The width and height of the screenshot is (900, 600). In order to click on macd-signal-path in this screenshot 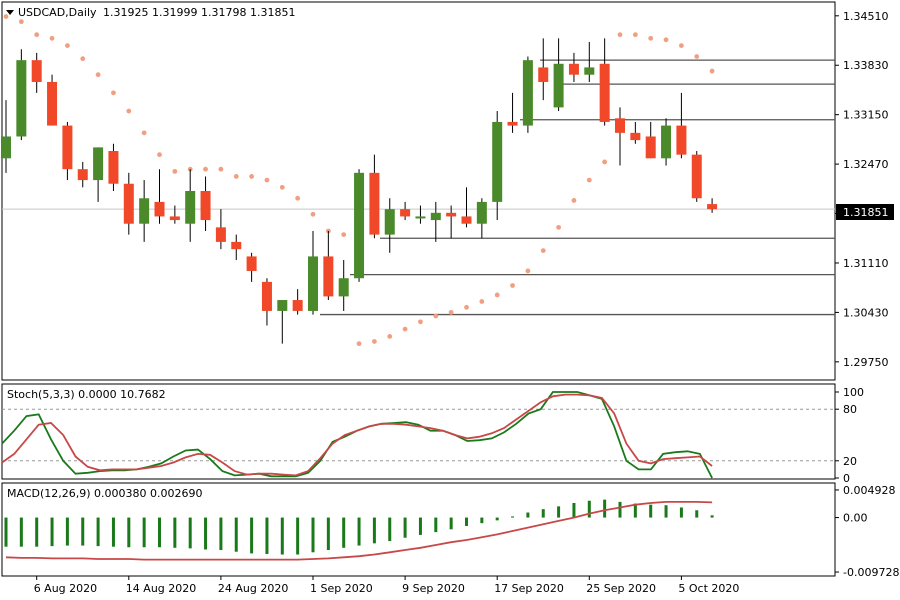, I will do `click(359, 531)`.